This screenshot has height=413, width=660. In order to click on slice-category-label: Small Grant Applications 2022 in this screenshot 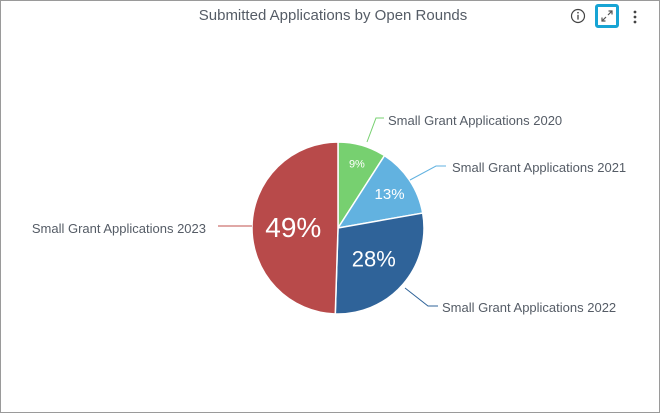, I will do `click(529, 307)`.